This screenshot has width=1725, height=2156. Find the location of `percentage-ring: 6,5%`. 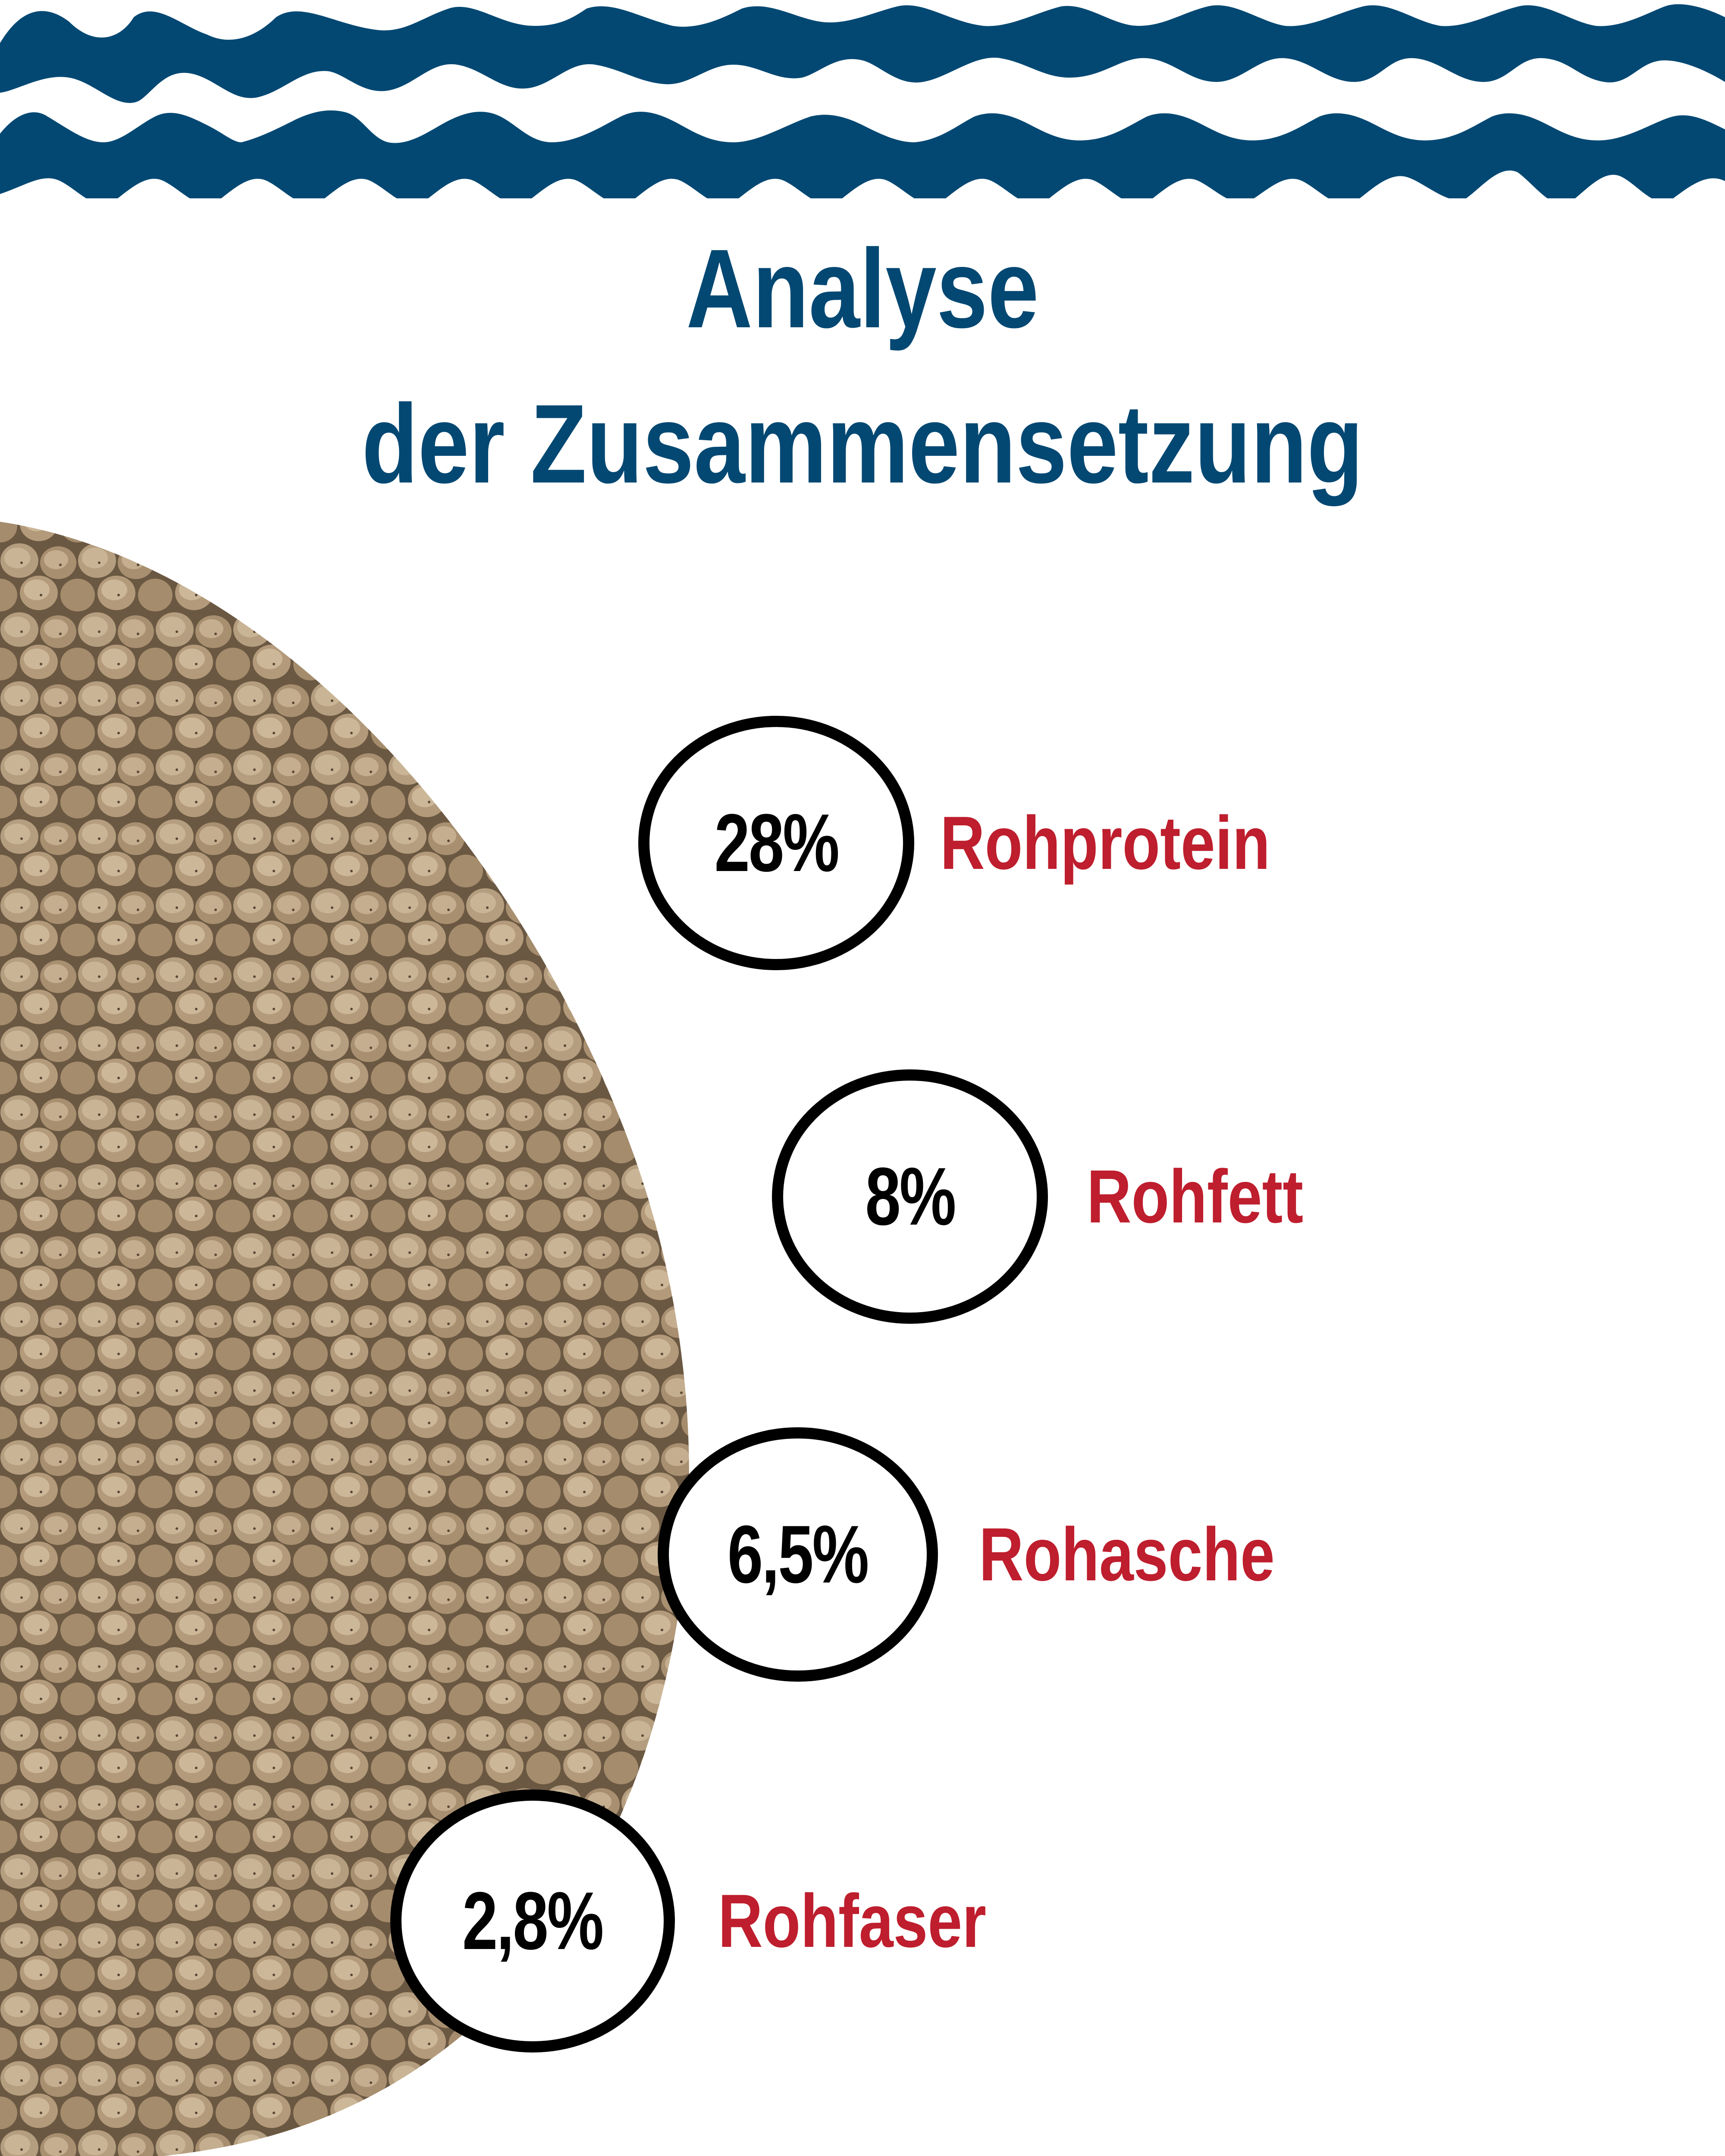

percentage-ring: 6,5% is located at coordinates (798, 1554).